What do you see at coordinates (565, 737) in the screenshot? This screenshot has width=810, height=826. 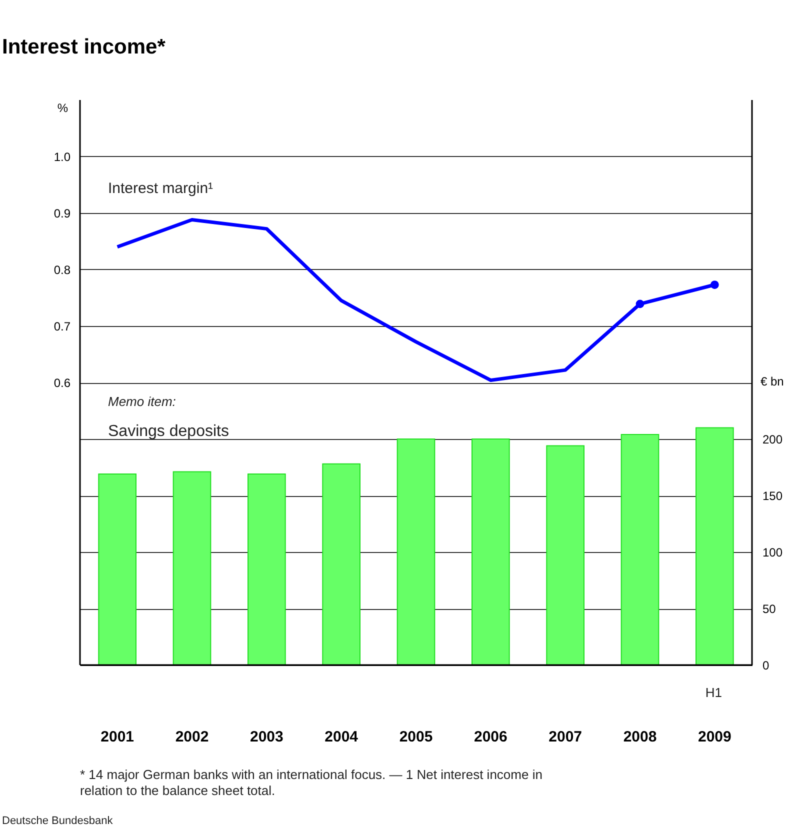 I see `x-tick-label: 2007` at bounding box center [565, 737].